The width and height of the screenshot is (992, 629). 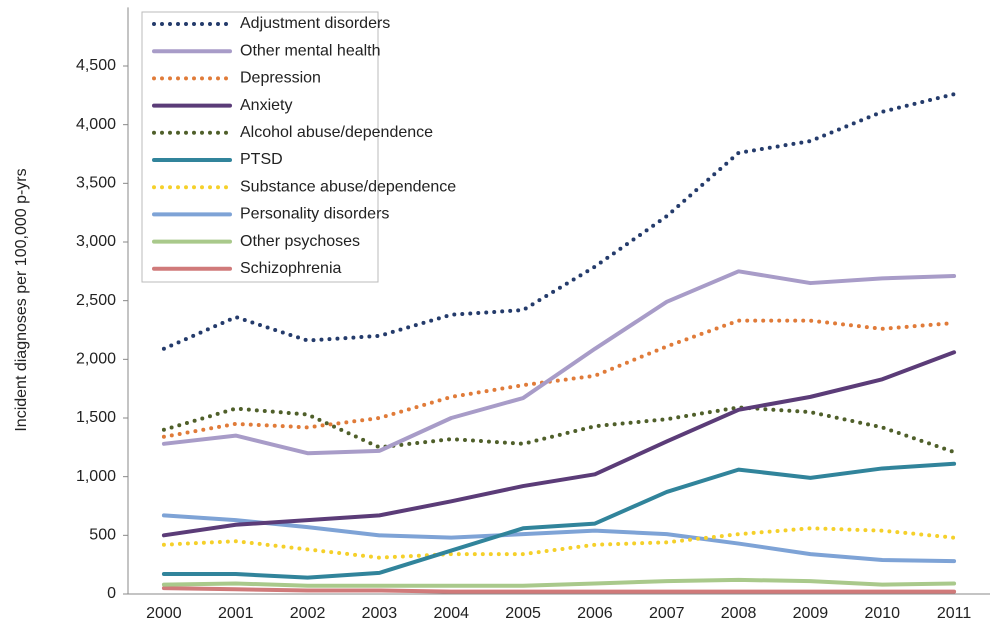 What do you see at coordinates (280, 78) in the screenshot?
I see `legend-label: Depression` at bounding box center [280, 78].